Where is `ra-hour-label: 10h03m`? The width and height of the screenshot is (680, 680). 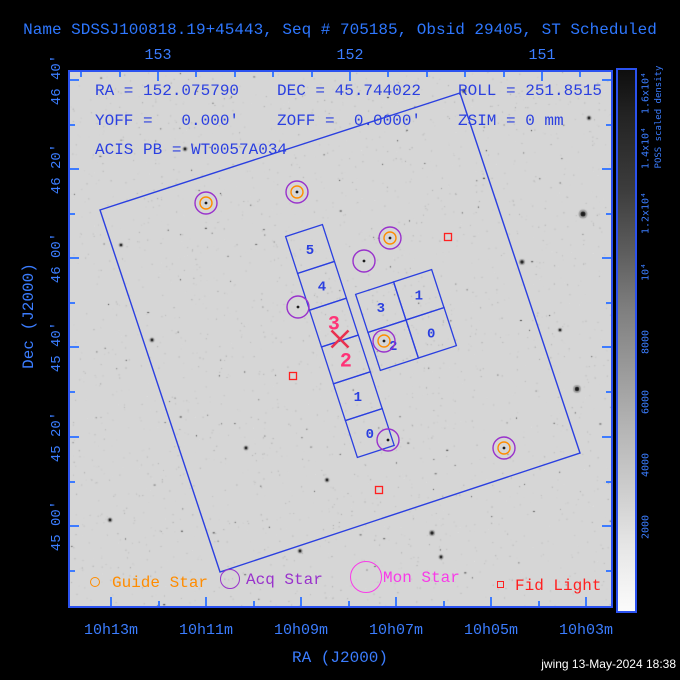
ra-hour-label: 10h03m is located at coordinates (586, 630).